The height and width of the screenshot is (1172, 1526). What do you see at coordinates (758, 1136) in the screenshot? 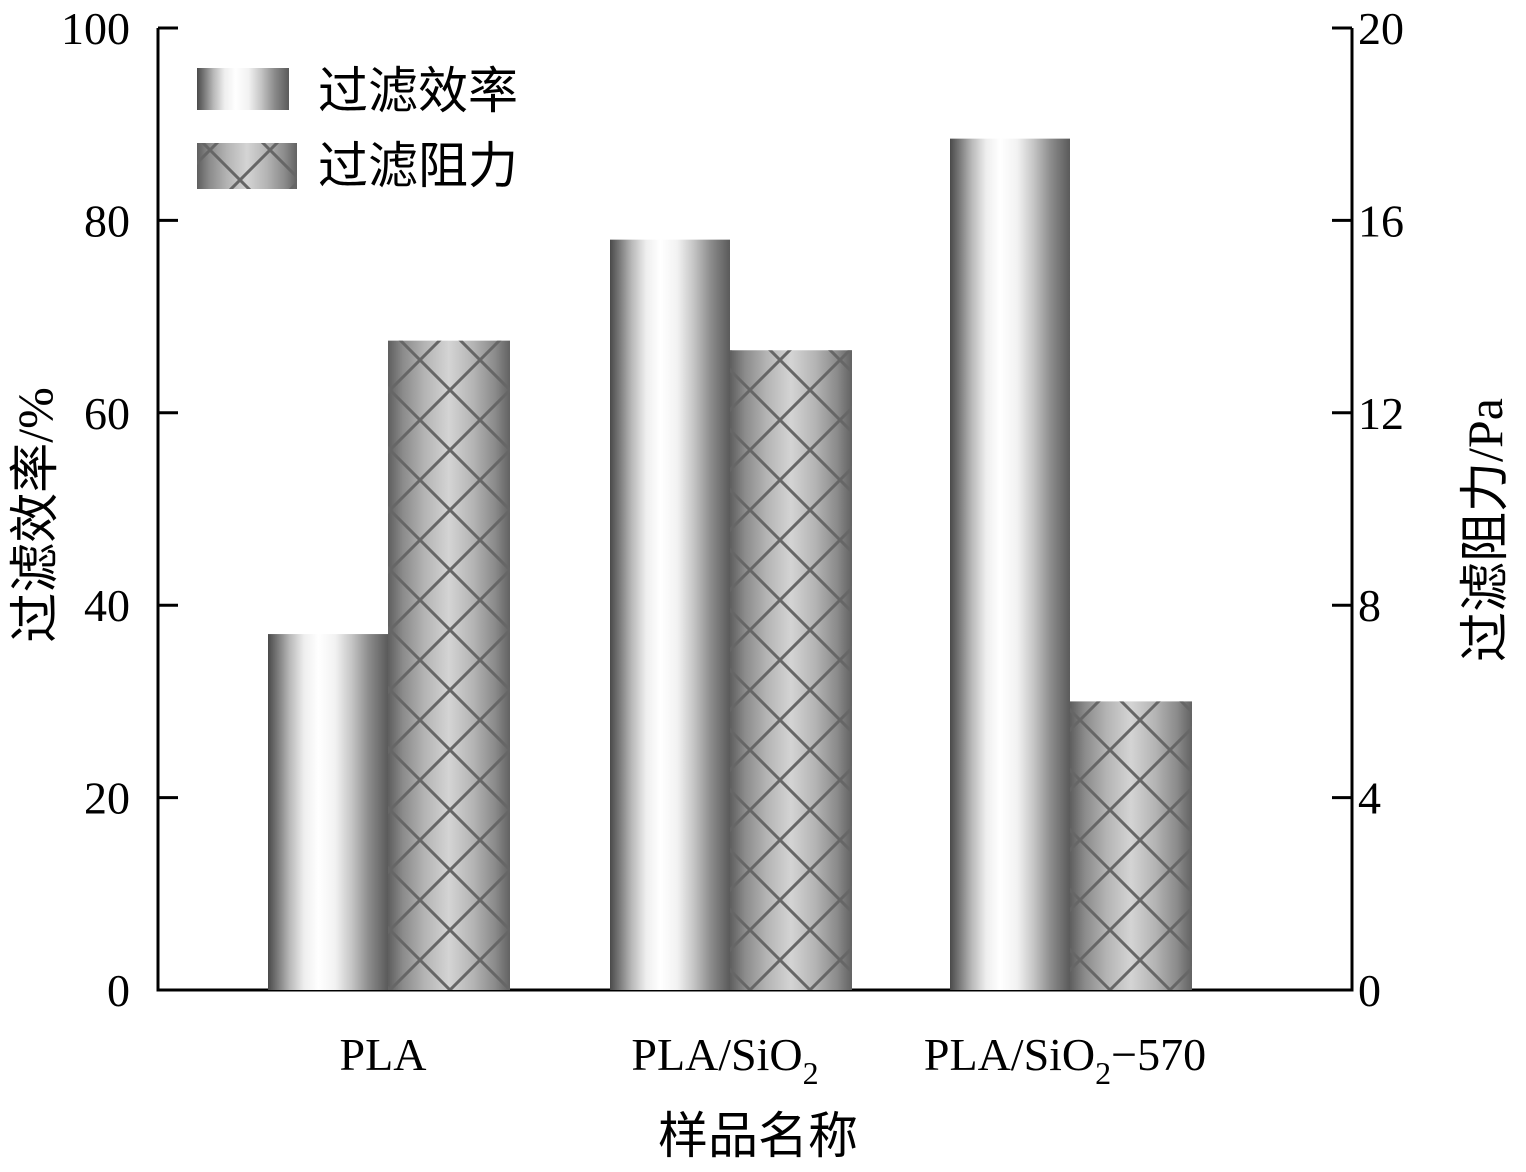
I see `x-axis-title: 样品名称` at bounding box center [758, 1136].